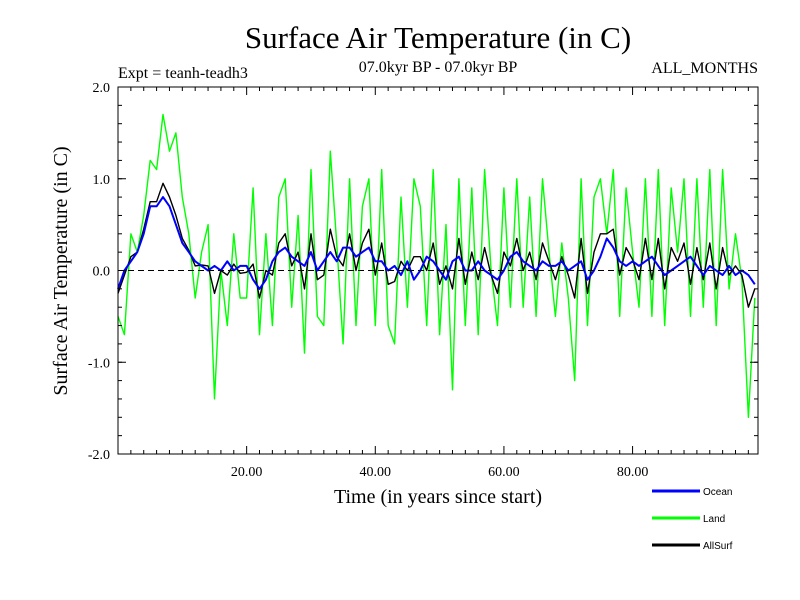 The width and height of the screenshot is (800, 600). I want to click on y-tick-label: 1.0, so click(102, 180).